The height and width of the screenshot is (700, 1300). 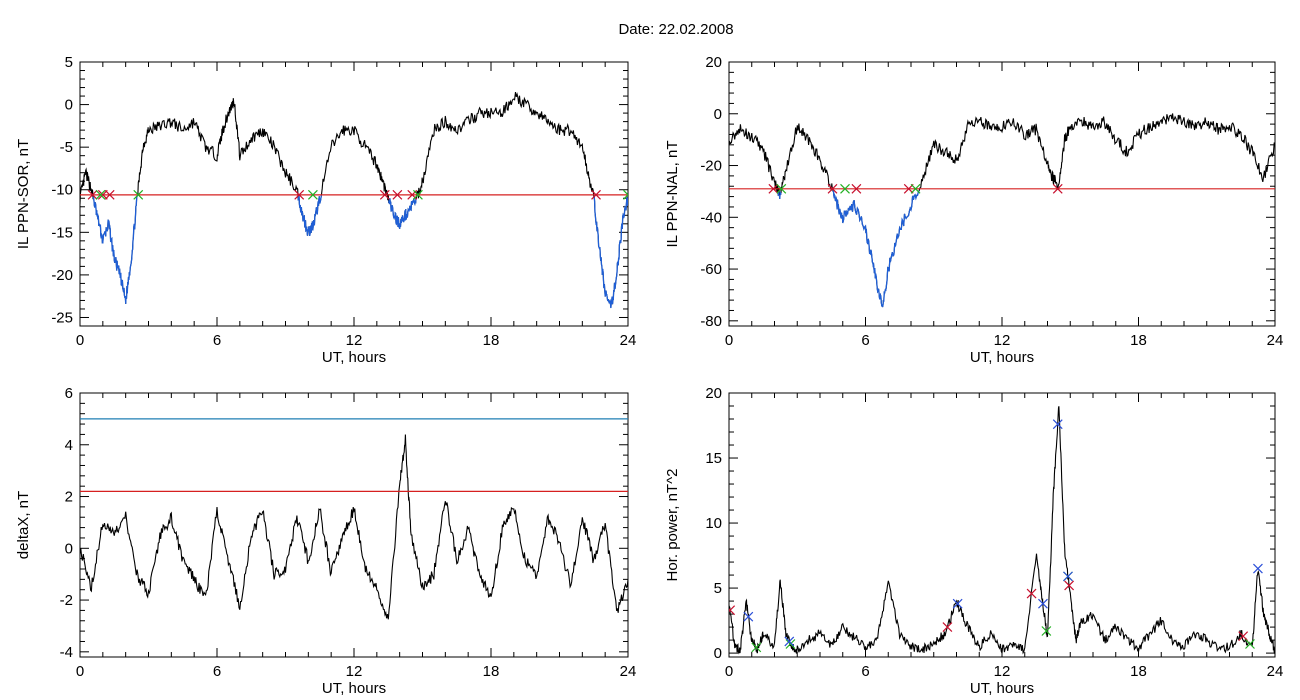 I want to click on y-tick-label: 6, so click(x=69, y=393).